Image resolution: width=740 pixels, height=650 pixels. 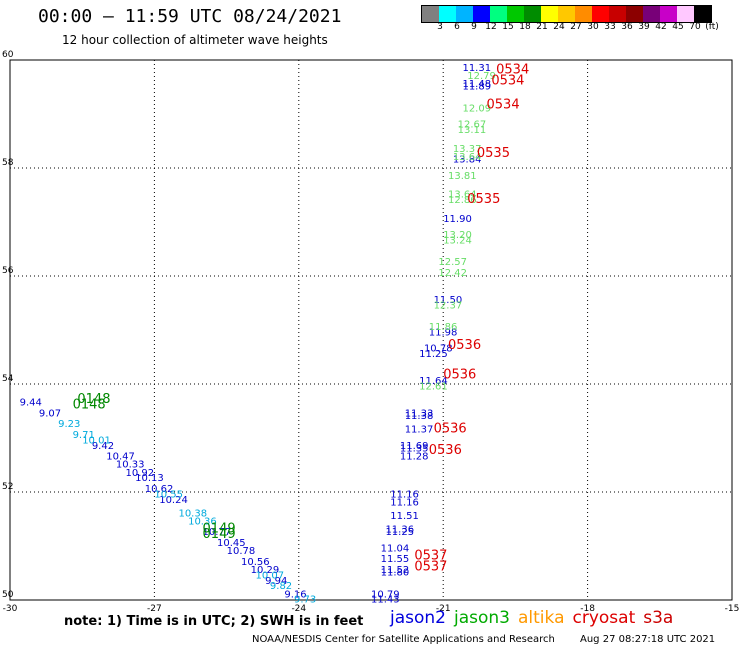 I want to click on data-point-jason2: 11.36, so click(x=399, y=530).